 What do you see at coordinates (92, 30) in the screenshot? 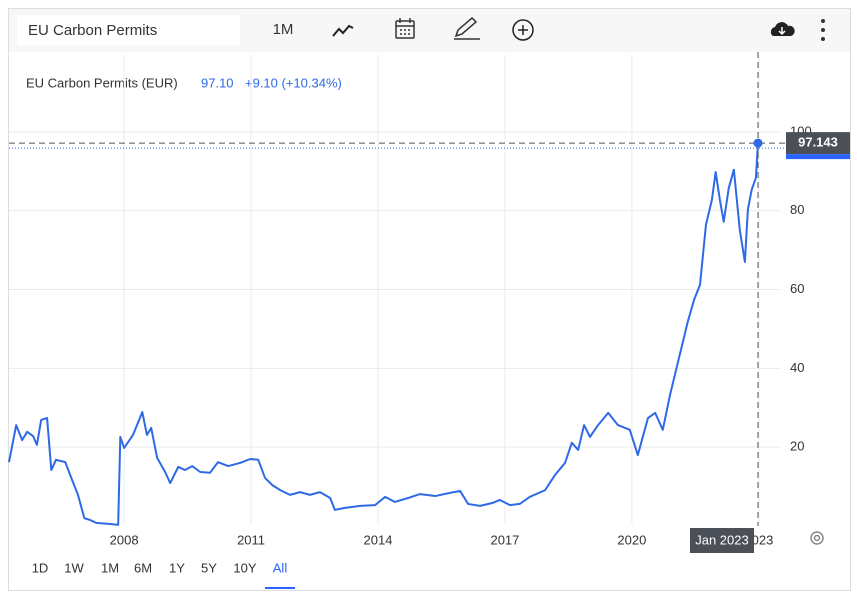
I see `search-text: EU Carbon Permits` at bounding box center [92, 30].